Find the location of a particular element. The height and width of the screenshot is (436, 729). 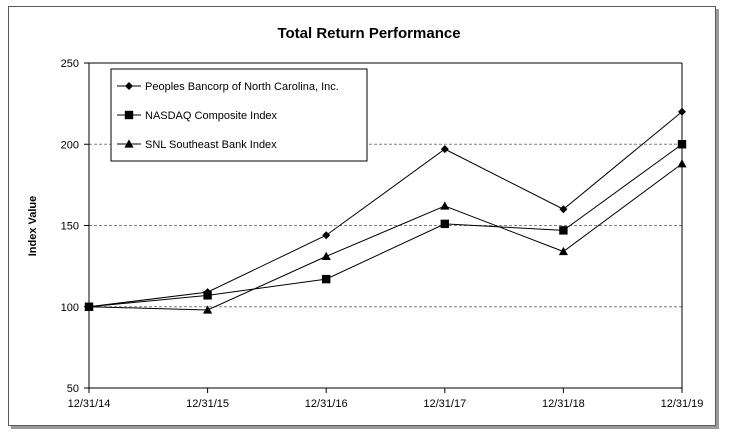

y-tick-label: 200 is located at coordinates (70, 145).